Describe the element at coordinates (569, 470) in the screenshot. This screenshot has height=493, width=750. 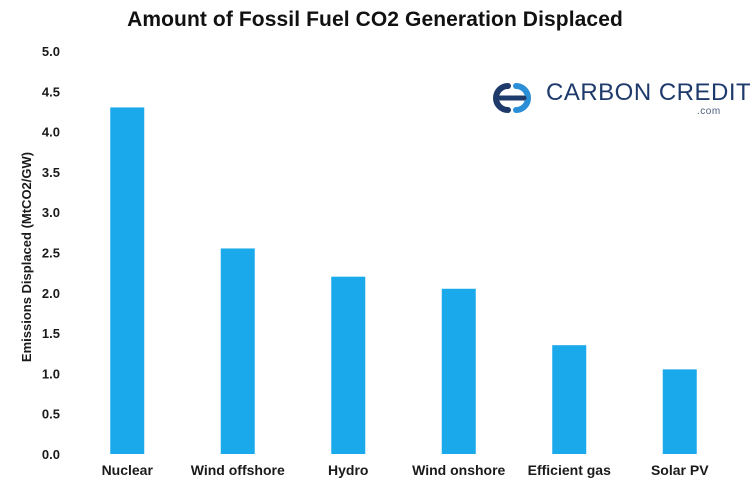
I see `x-tick-label: Efficient gas` at that location.